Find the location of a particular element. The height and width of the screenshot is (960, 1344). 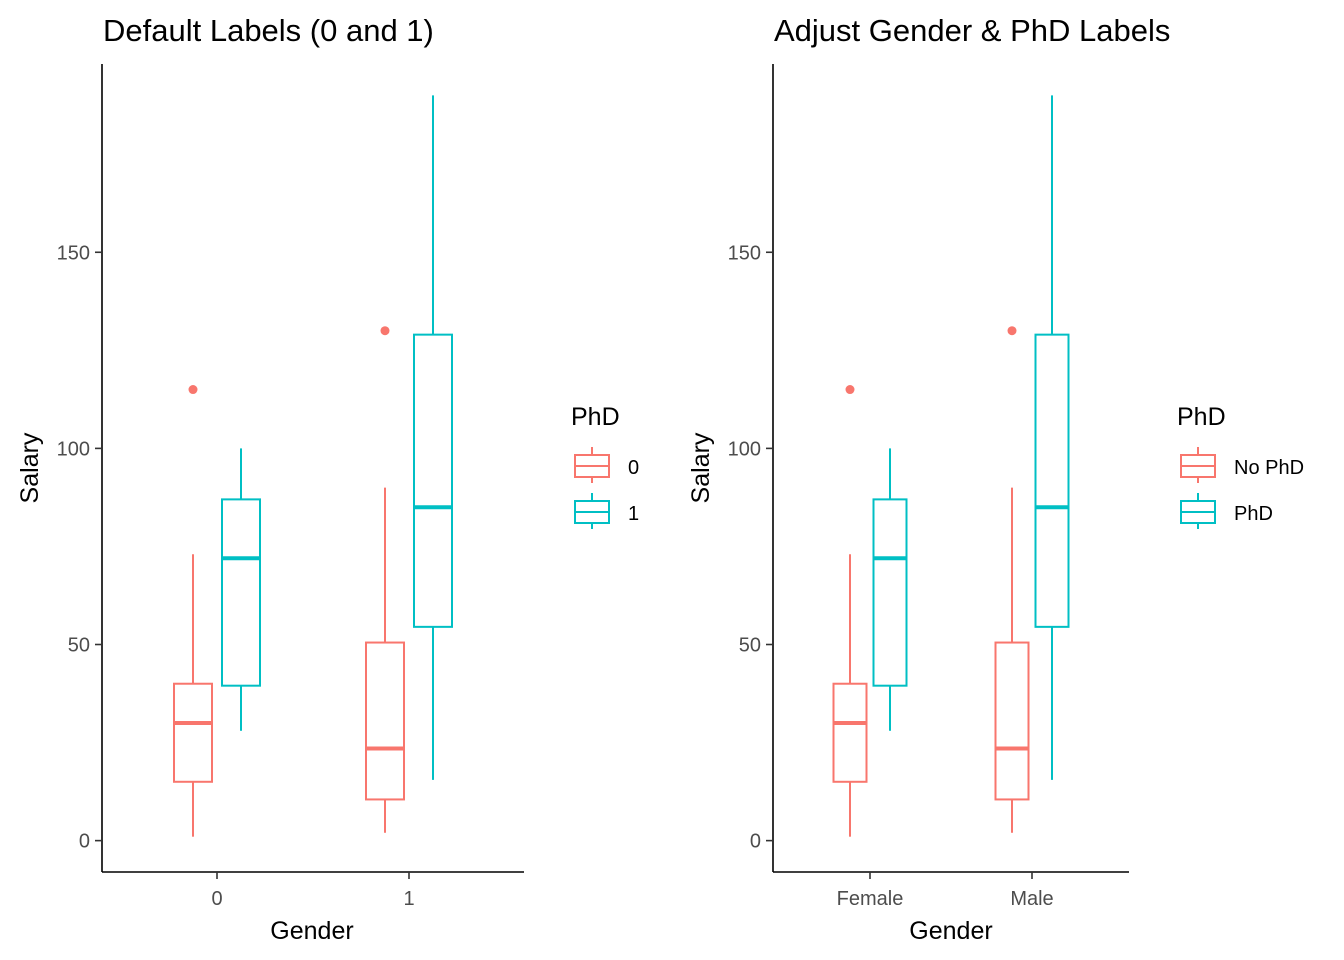

box-phd-male is located at coordinates (1052, 437).